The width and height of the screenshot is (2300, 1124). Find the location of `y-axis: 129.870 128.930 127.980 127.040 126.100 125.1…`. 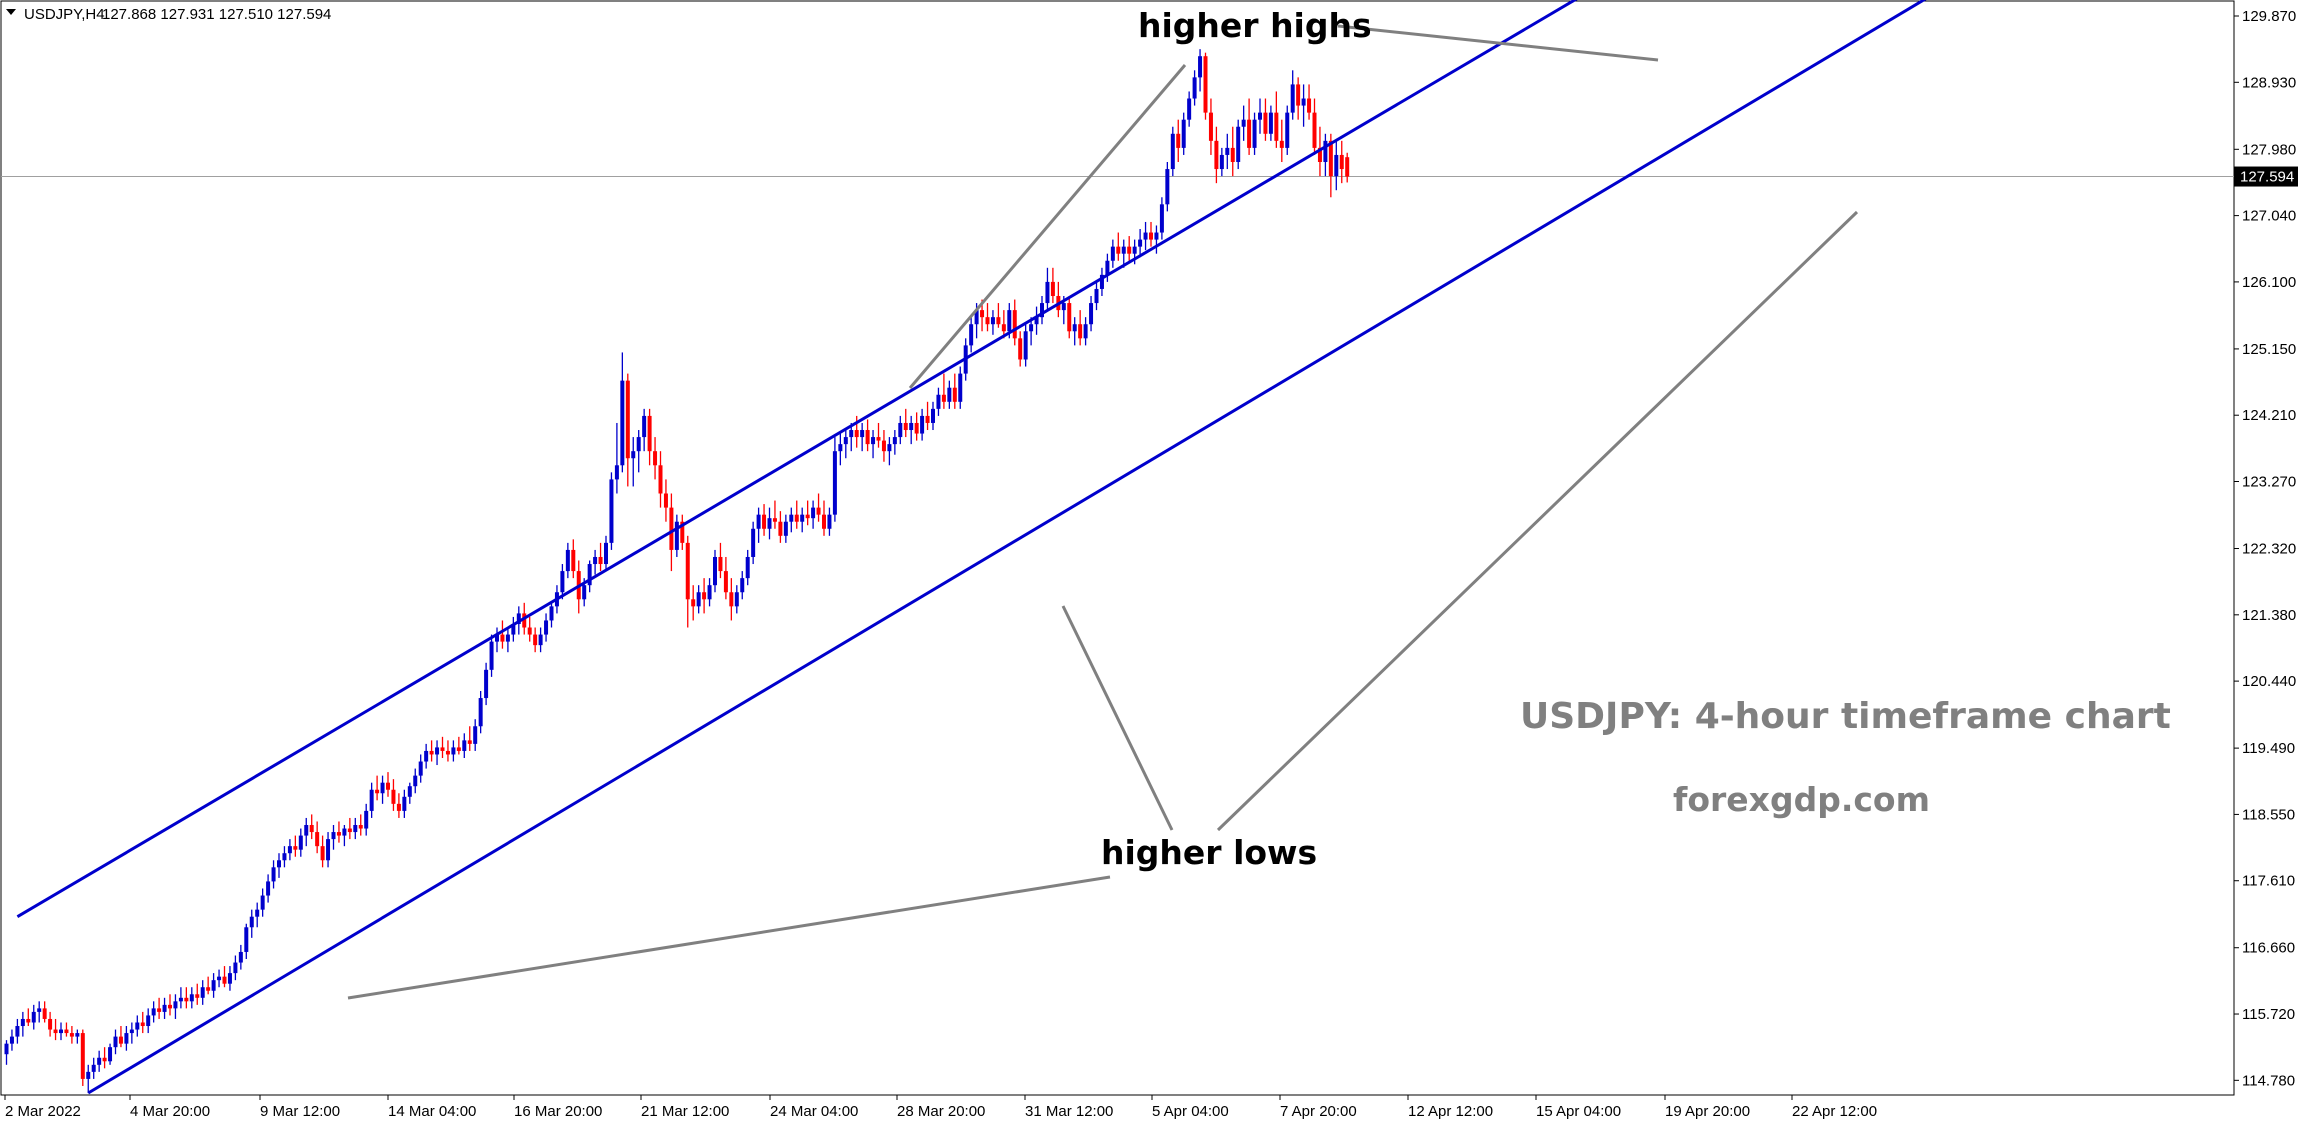

y-axis: 129.870 128.930 127.980 127.040 126.100 125.1… is located at coordinates (2265, 548).